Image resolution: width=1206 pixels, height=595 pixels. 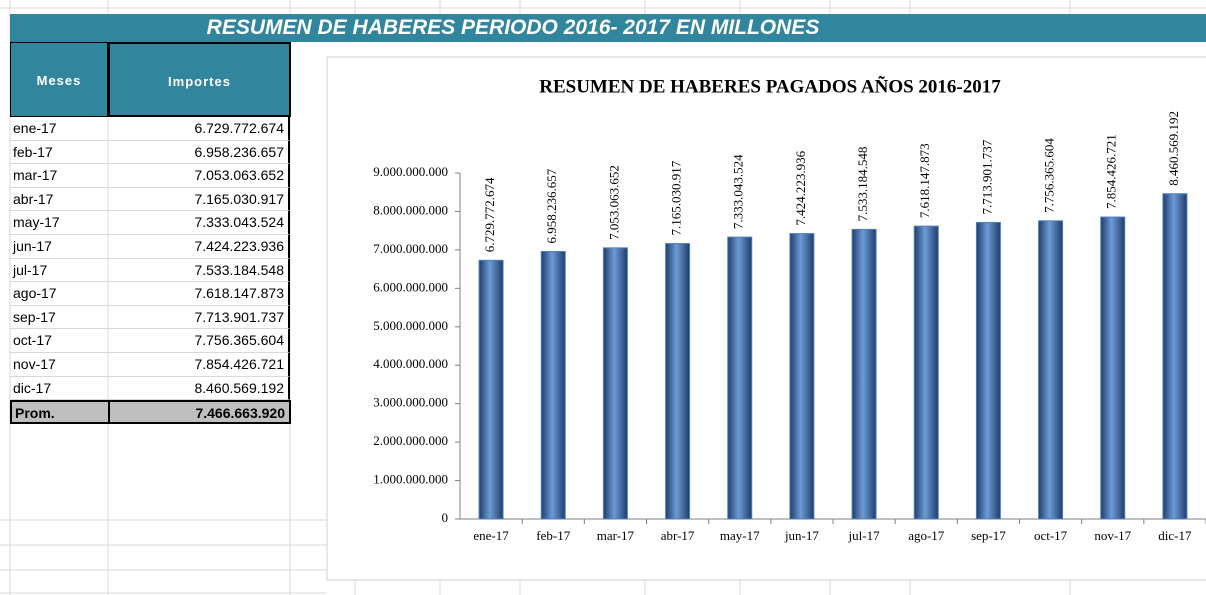 What do you see at coordinates (410, 325) in the screenshot?
I see `y-tick-label: 5.000.000.000` at bounding box center [410, 325].